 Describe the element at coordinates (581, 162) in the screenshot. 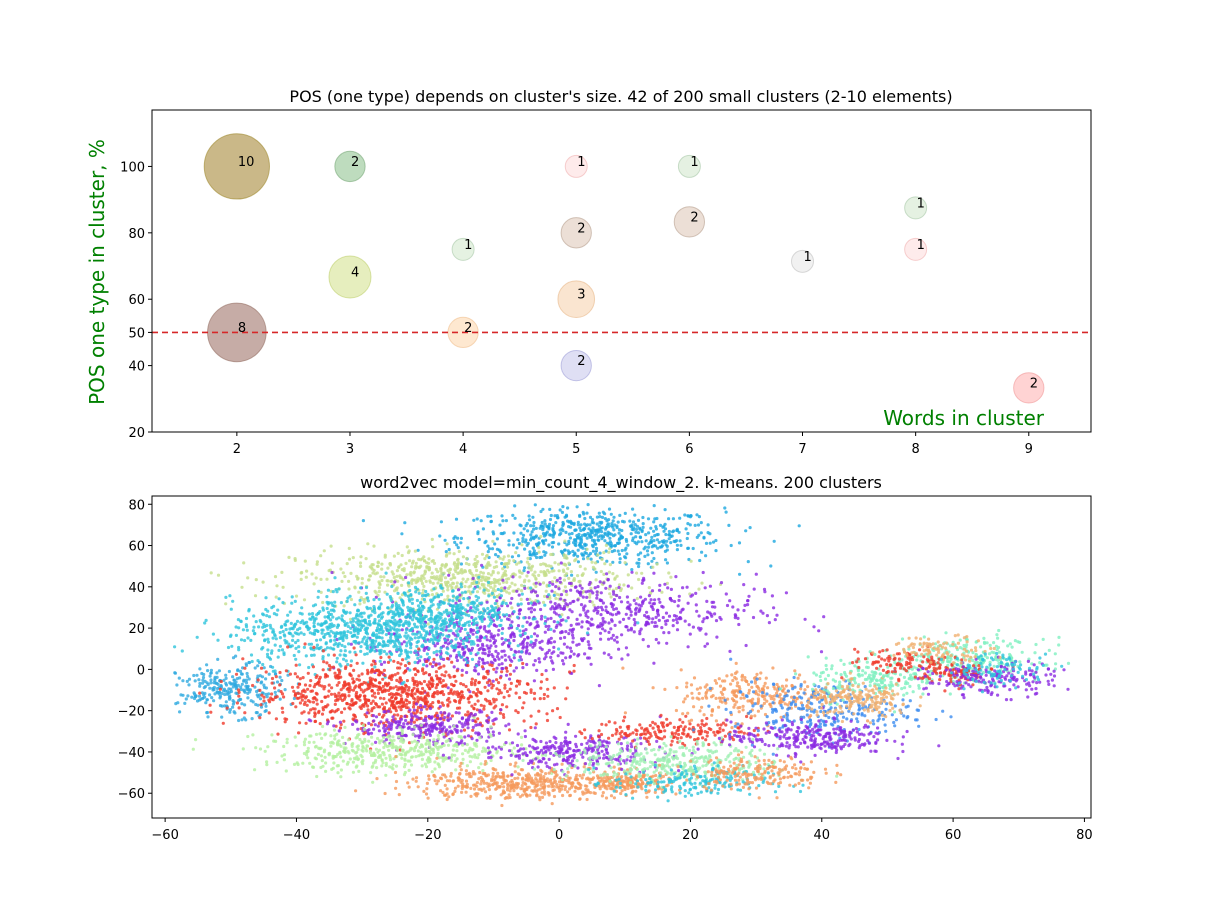

I see `cluster-count-label: 1` at that location.